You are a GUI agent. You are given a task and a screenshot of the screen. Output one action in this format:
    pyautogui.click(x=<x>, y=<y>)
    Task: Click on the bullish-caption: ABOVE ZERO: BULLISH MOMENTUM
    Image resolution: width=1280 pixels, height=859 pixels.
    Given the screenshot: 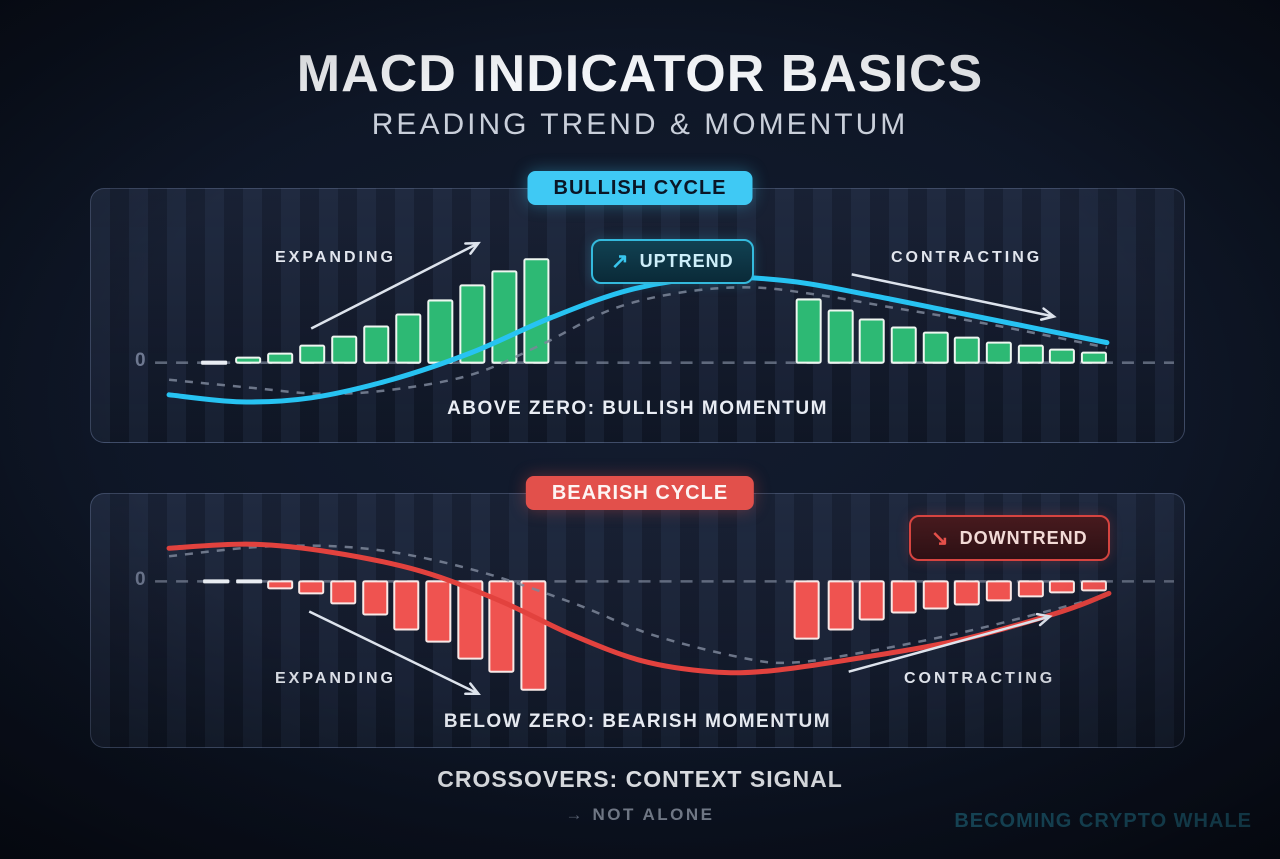 What is the action you would take?
    pyautogui.click(x=637, y=408)
    